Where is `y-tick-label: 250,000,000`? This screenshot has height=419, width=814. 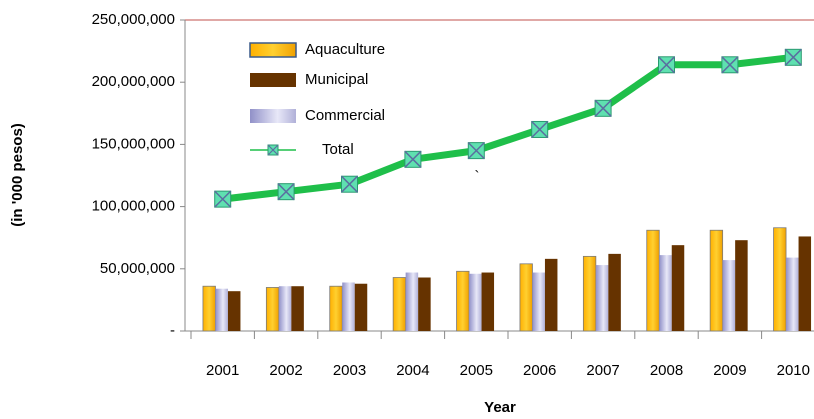
y-tick-label: 250,000,000 is located at coordinates (133, 19).